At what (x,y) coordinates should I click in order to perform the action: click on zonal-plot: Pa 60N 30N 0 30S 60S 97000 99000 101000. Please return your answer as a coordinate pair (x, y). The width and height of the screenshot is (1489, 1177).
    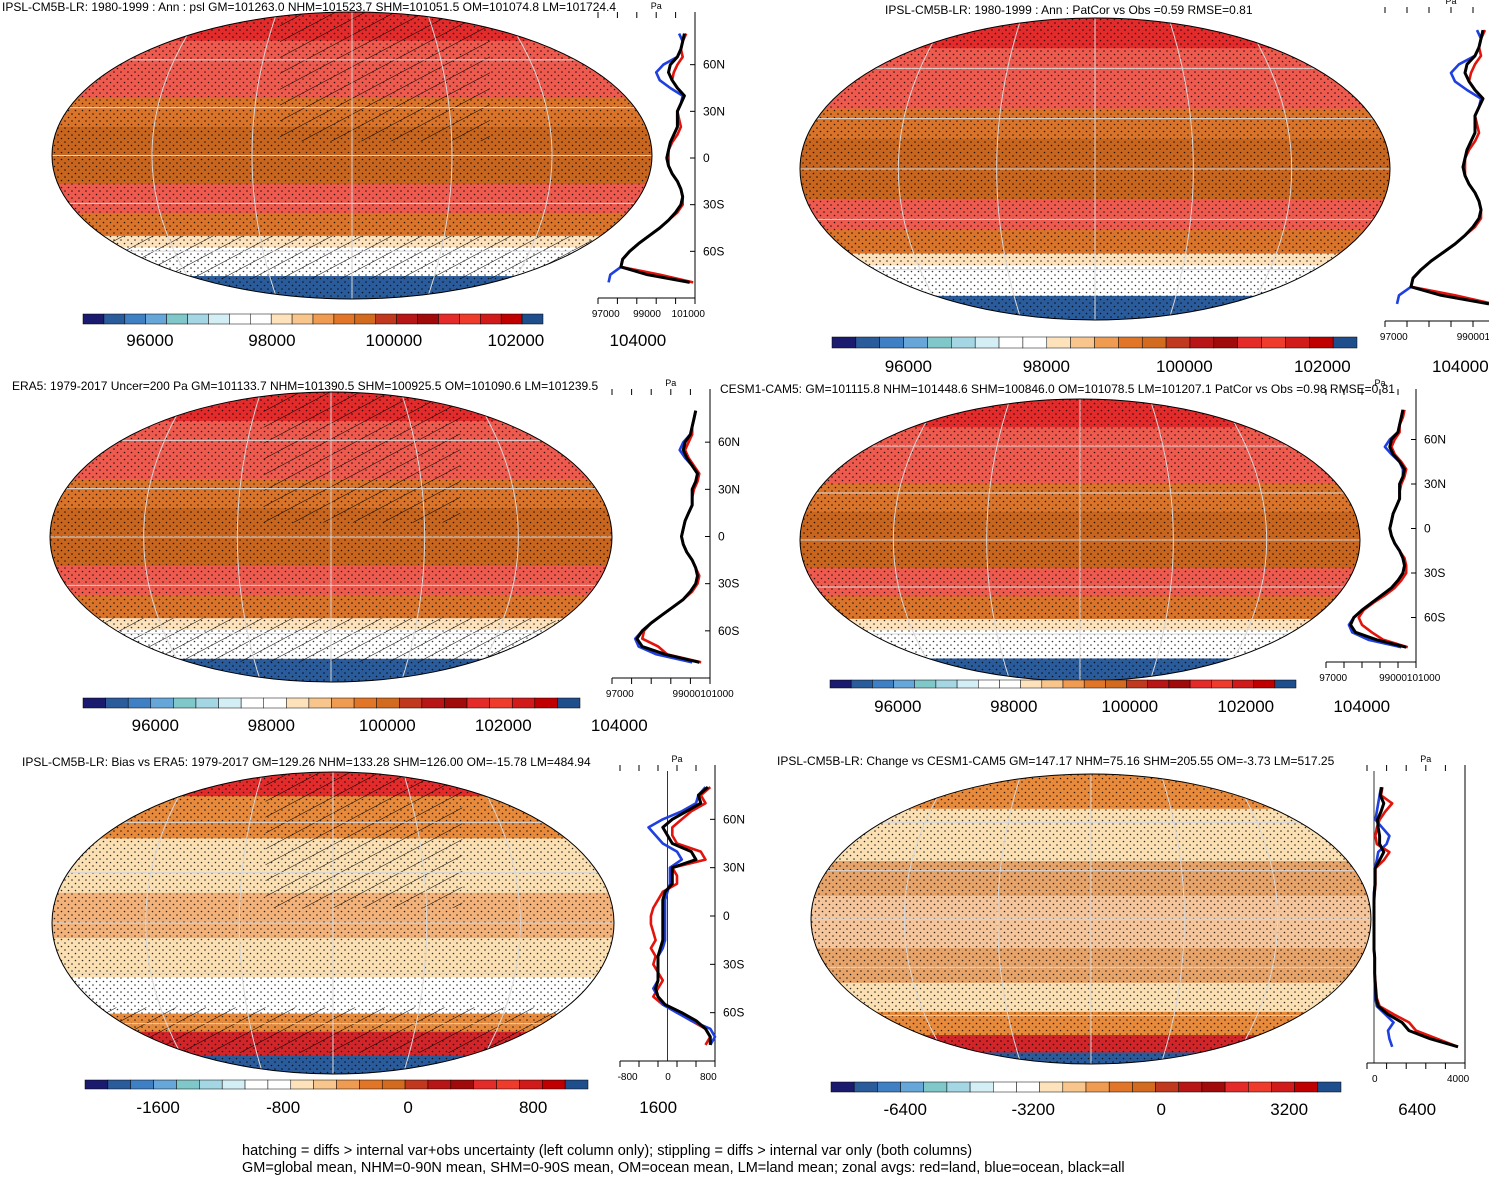
    Looking at the image, I should click on (658, 160).